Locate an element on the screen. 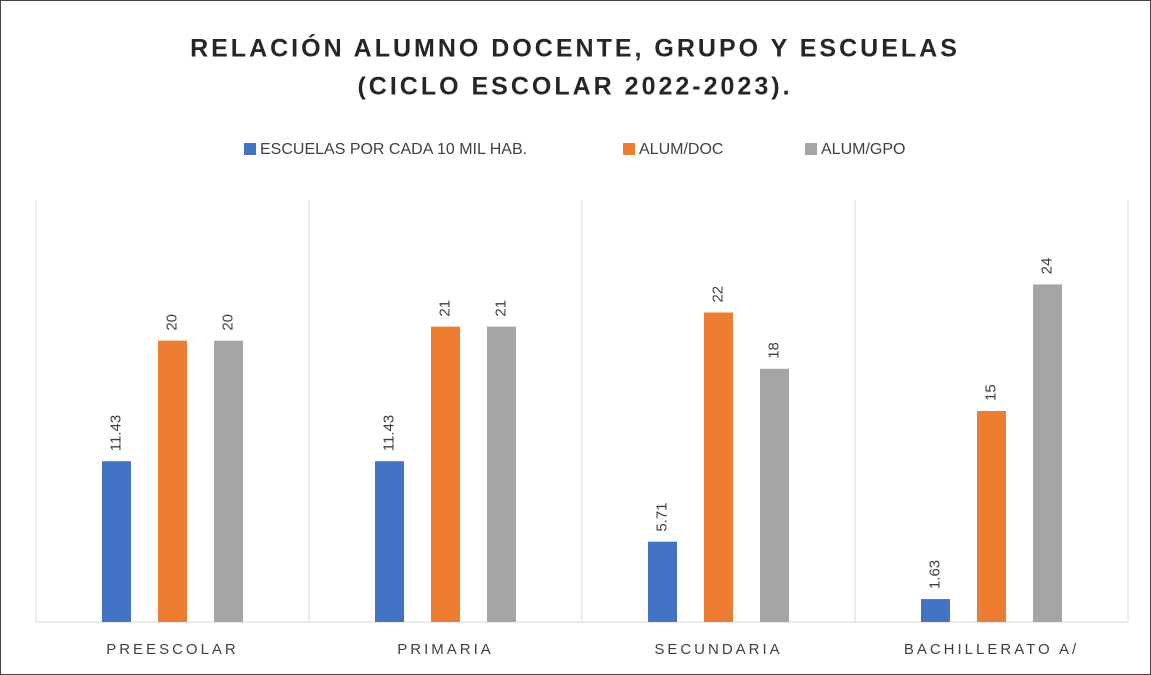 The width and height of the screenshot is (1151, 675). data-label: 22 is located at coordinates (717, 294).